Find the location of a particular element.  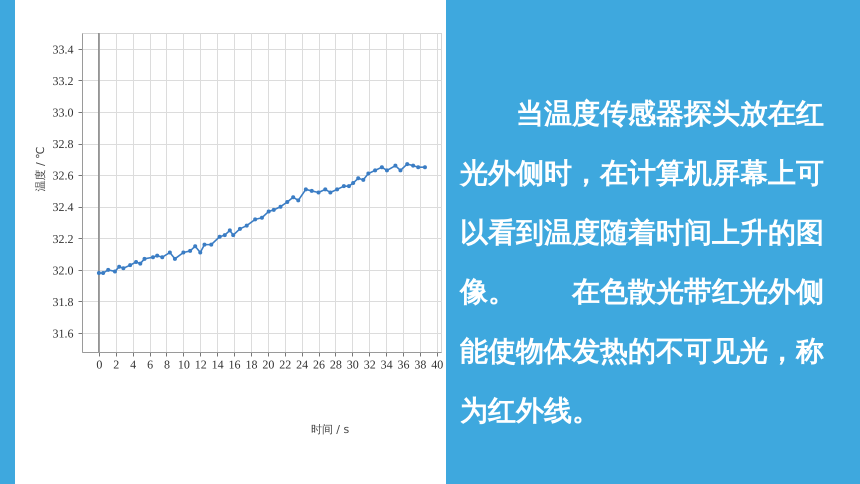

y-tick-label: 32.2 is located at coordinates (63, 239).